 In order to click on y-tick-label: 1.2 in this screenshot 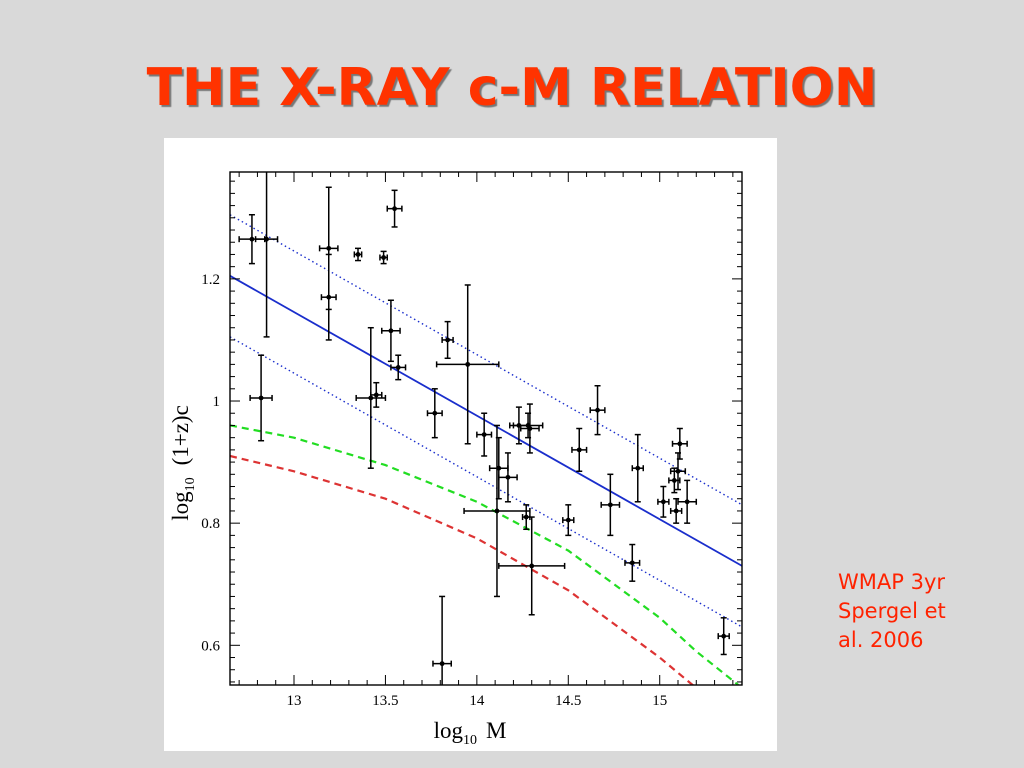, I will do `click(210, 280)`.